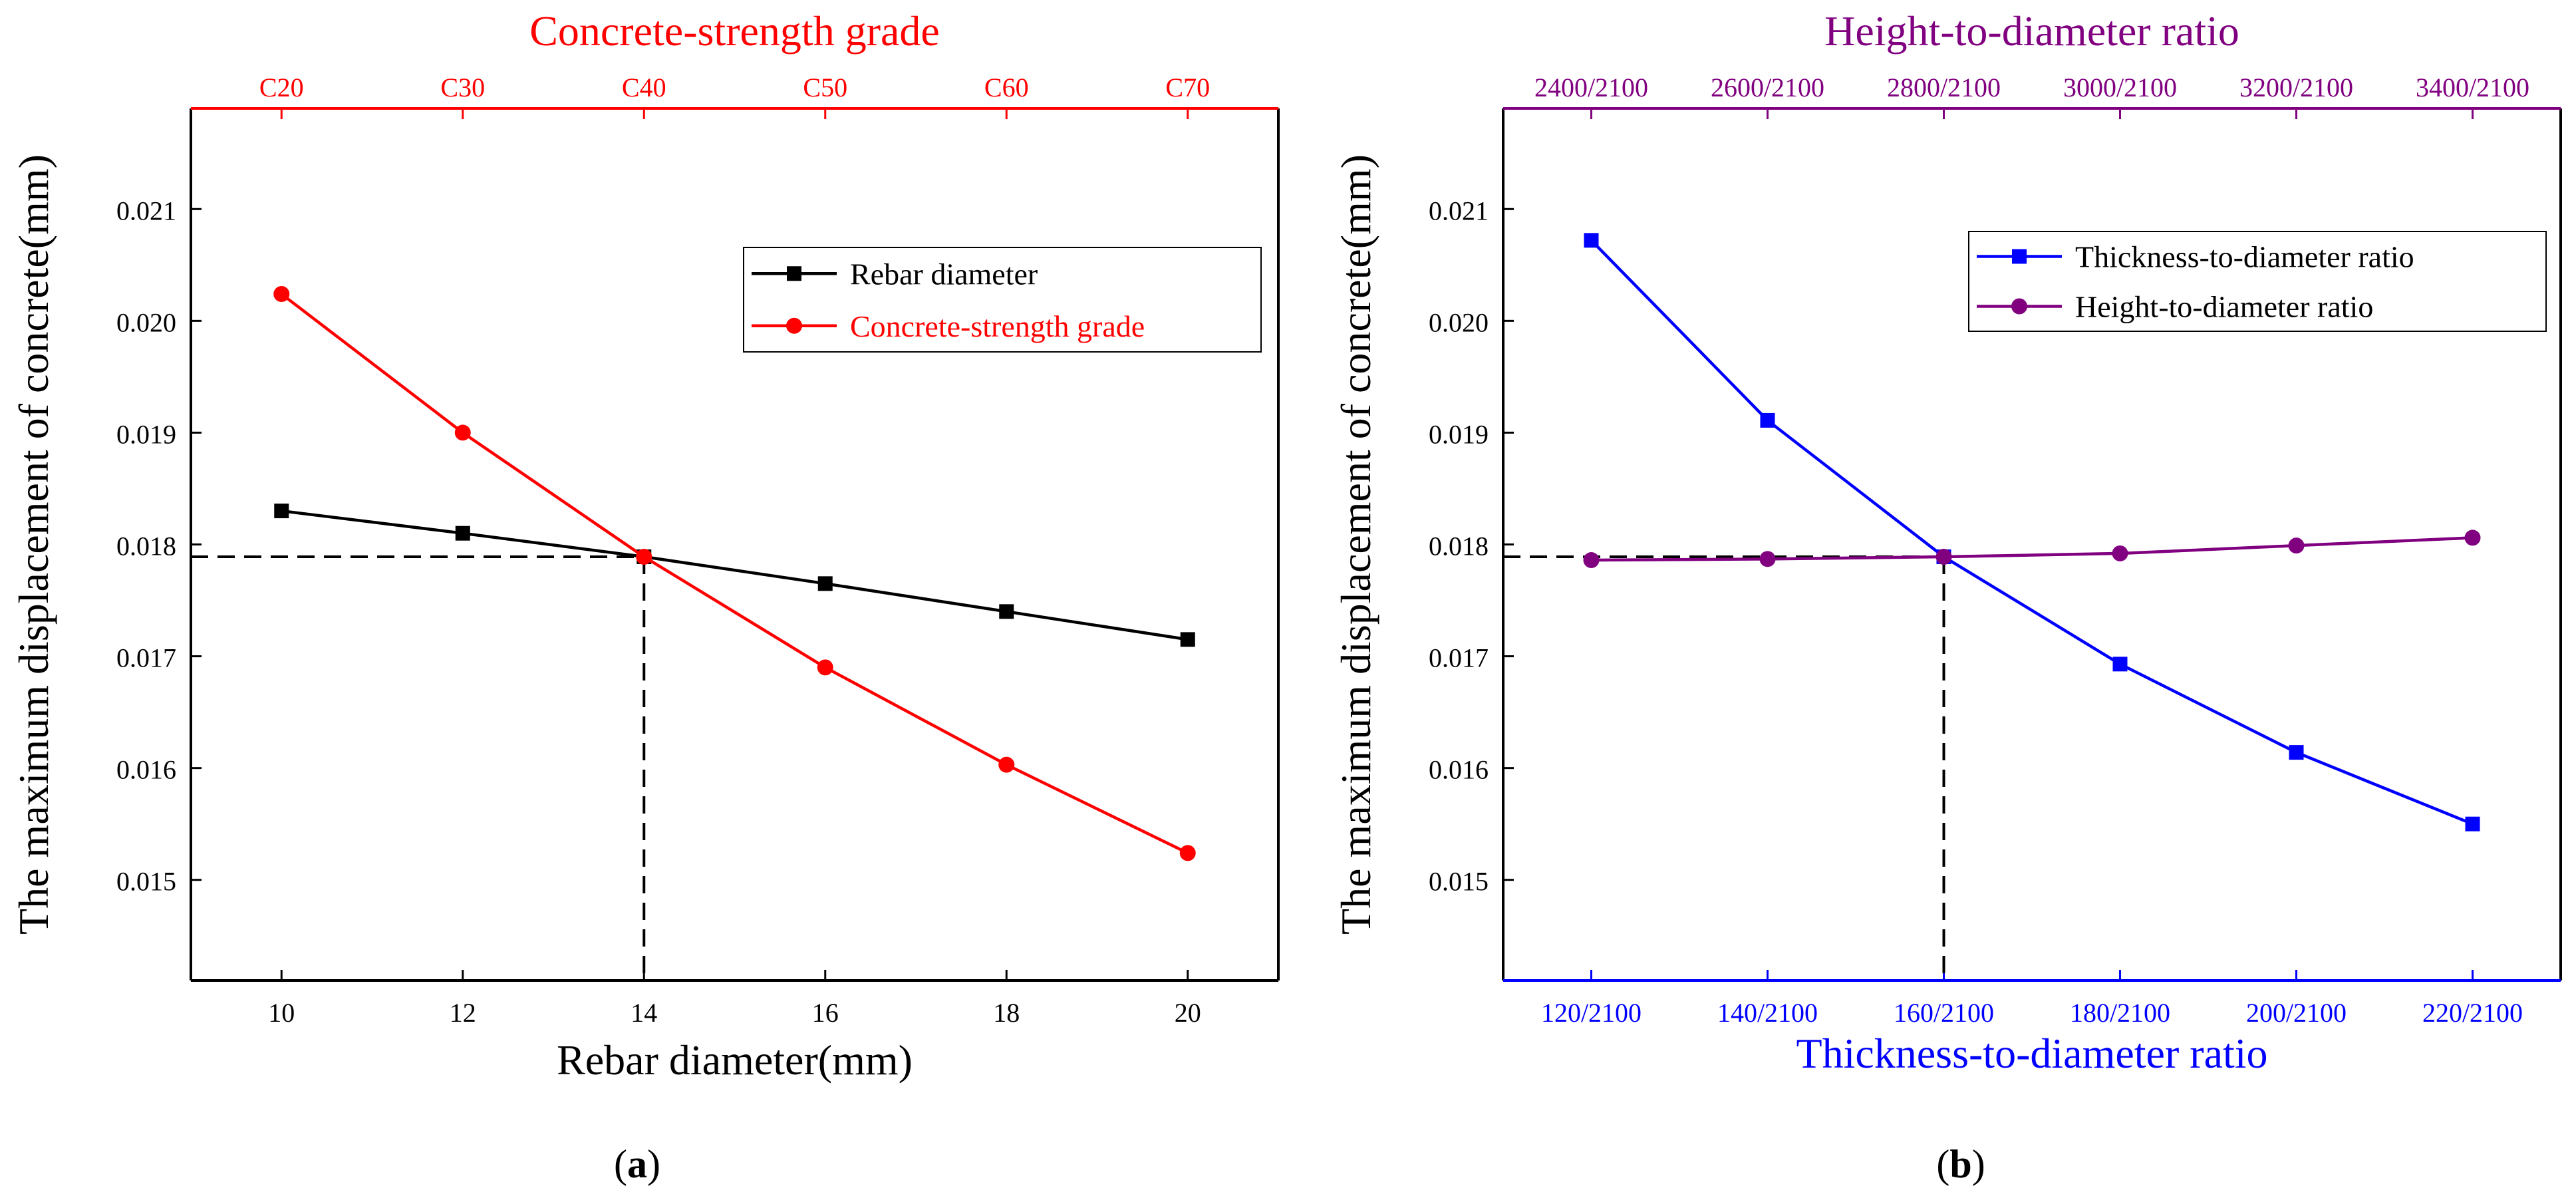 This screenshot has height=1204, width=2576. Describe the element at coordinates (2472, 87) in the screenshot. I see `x-top-tick-label: 3400/2100` at that location.